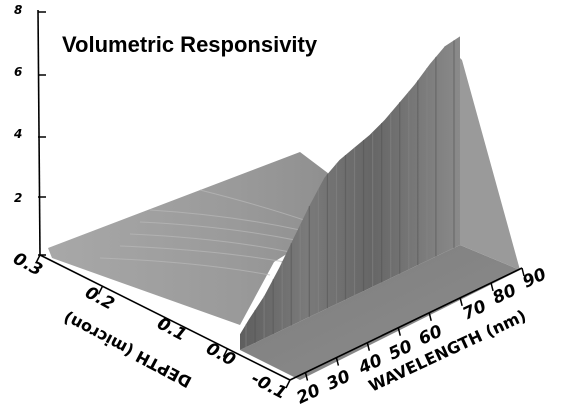 This screenshot has width=563, height=409. I want to click on x-tick-label: 90, so click(535, 278).